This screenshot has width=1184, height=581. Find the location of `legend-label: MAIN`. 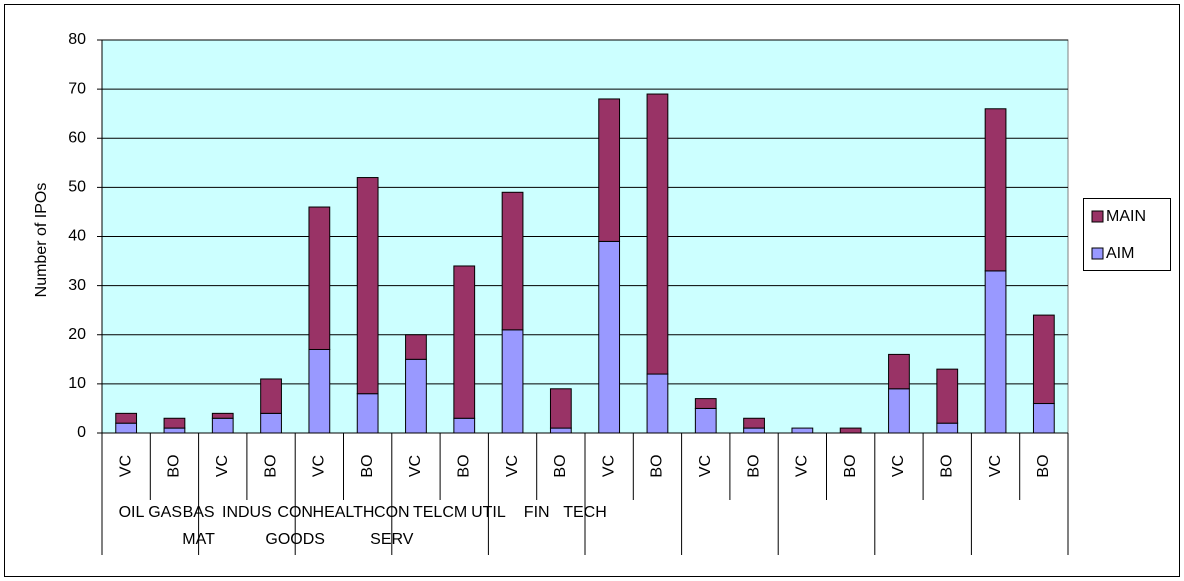

legend-label: MAIN is located at coordinates (1126, 216).